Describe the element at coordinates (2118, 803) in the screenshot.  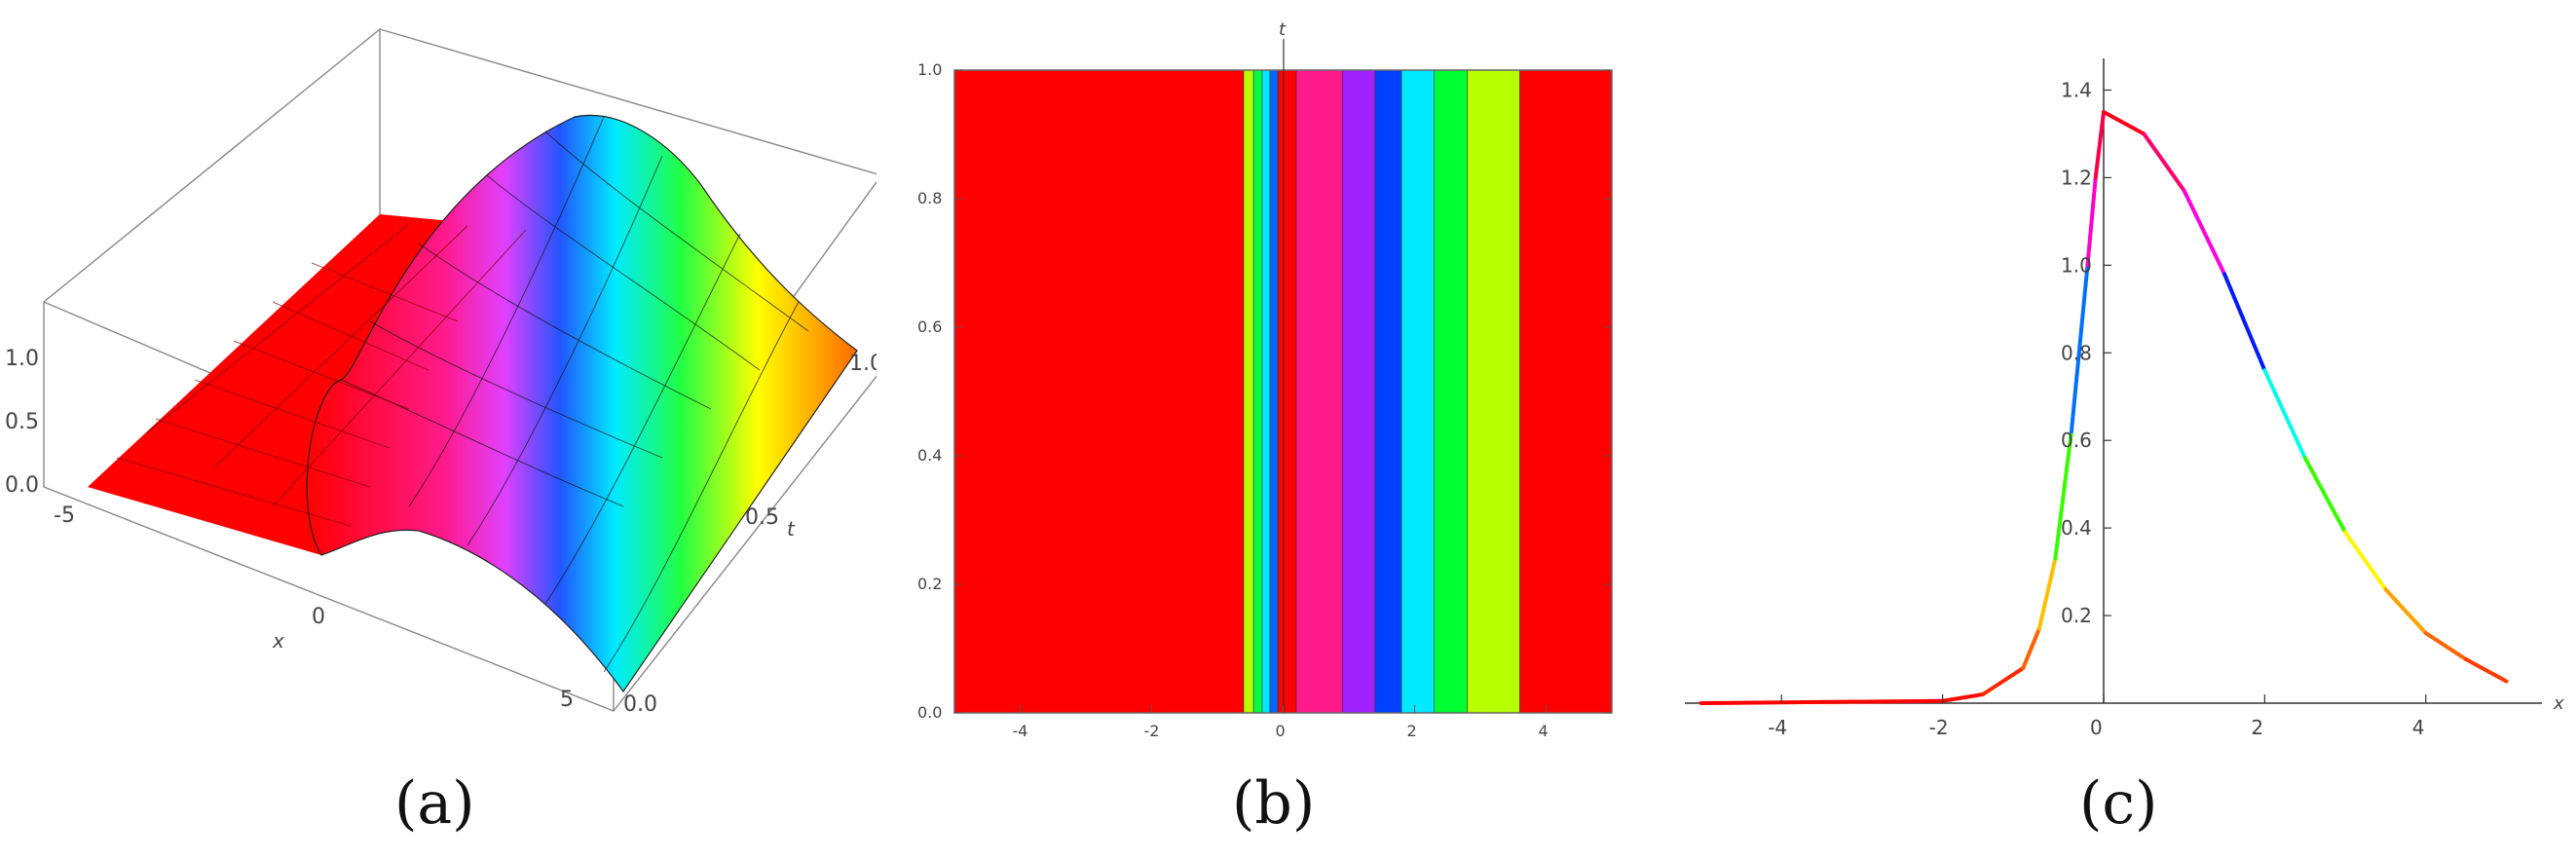
I see `caption-c: (c)` at that location.